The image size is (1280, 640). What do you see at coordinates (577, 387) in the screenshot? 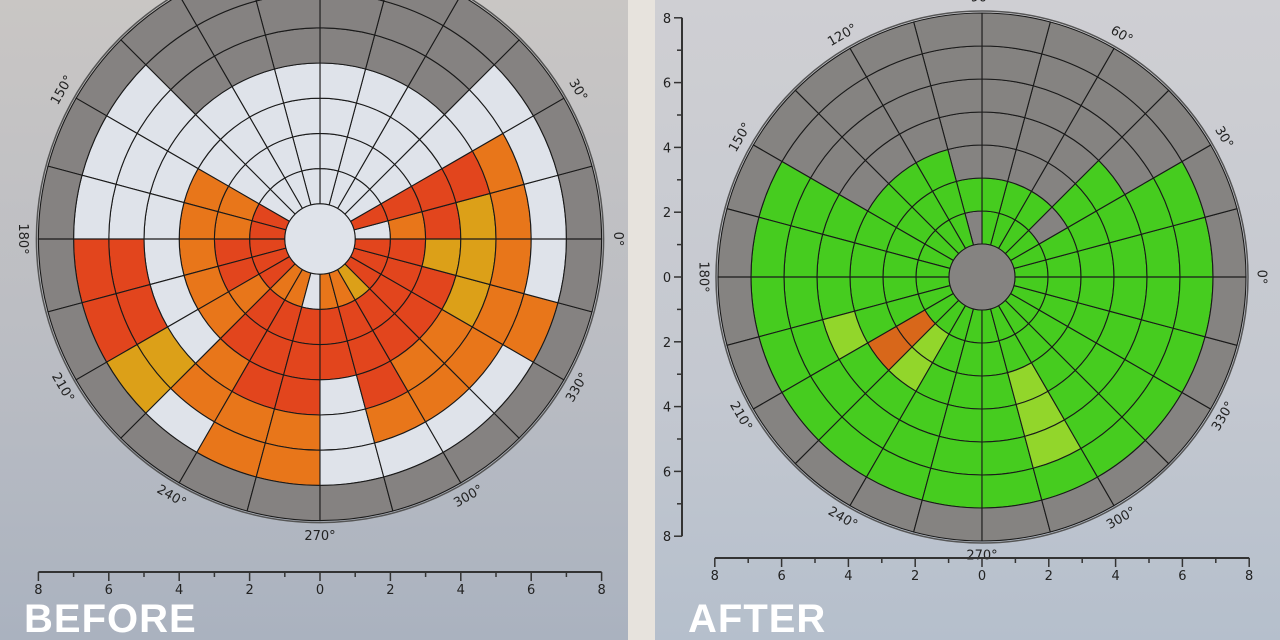
I see `angle-label: 330°` at bounding box center [577, 387].